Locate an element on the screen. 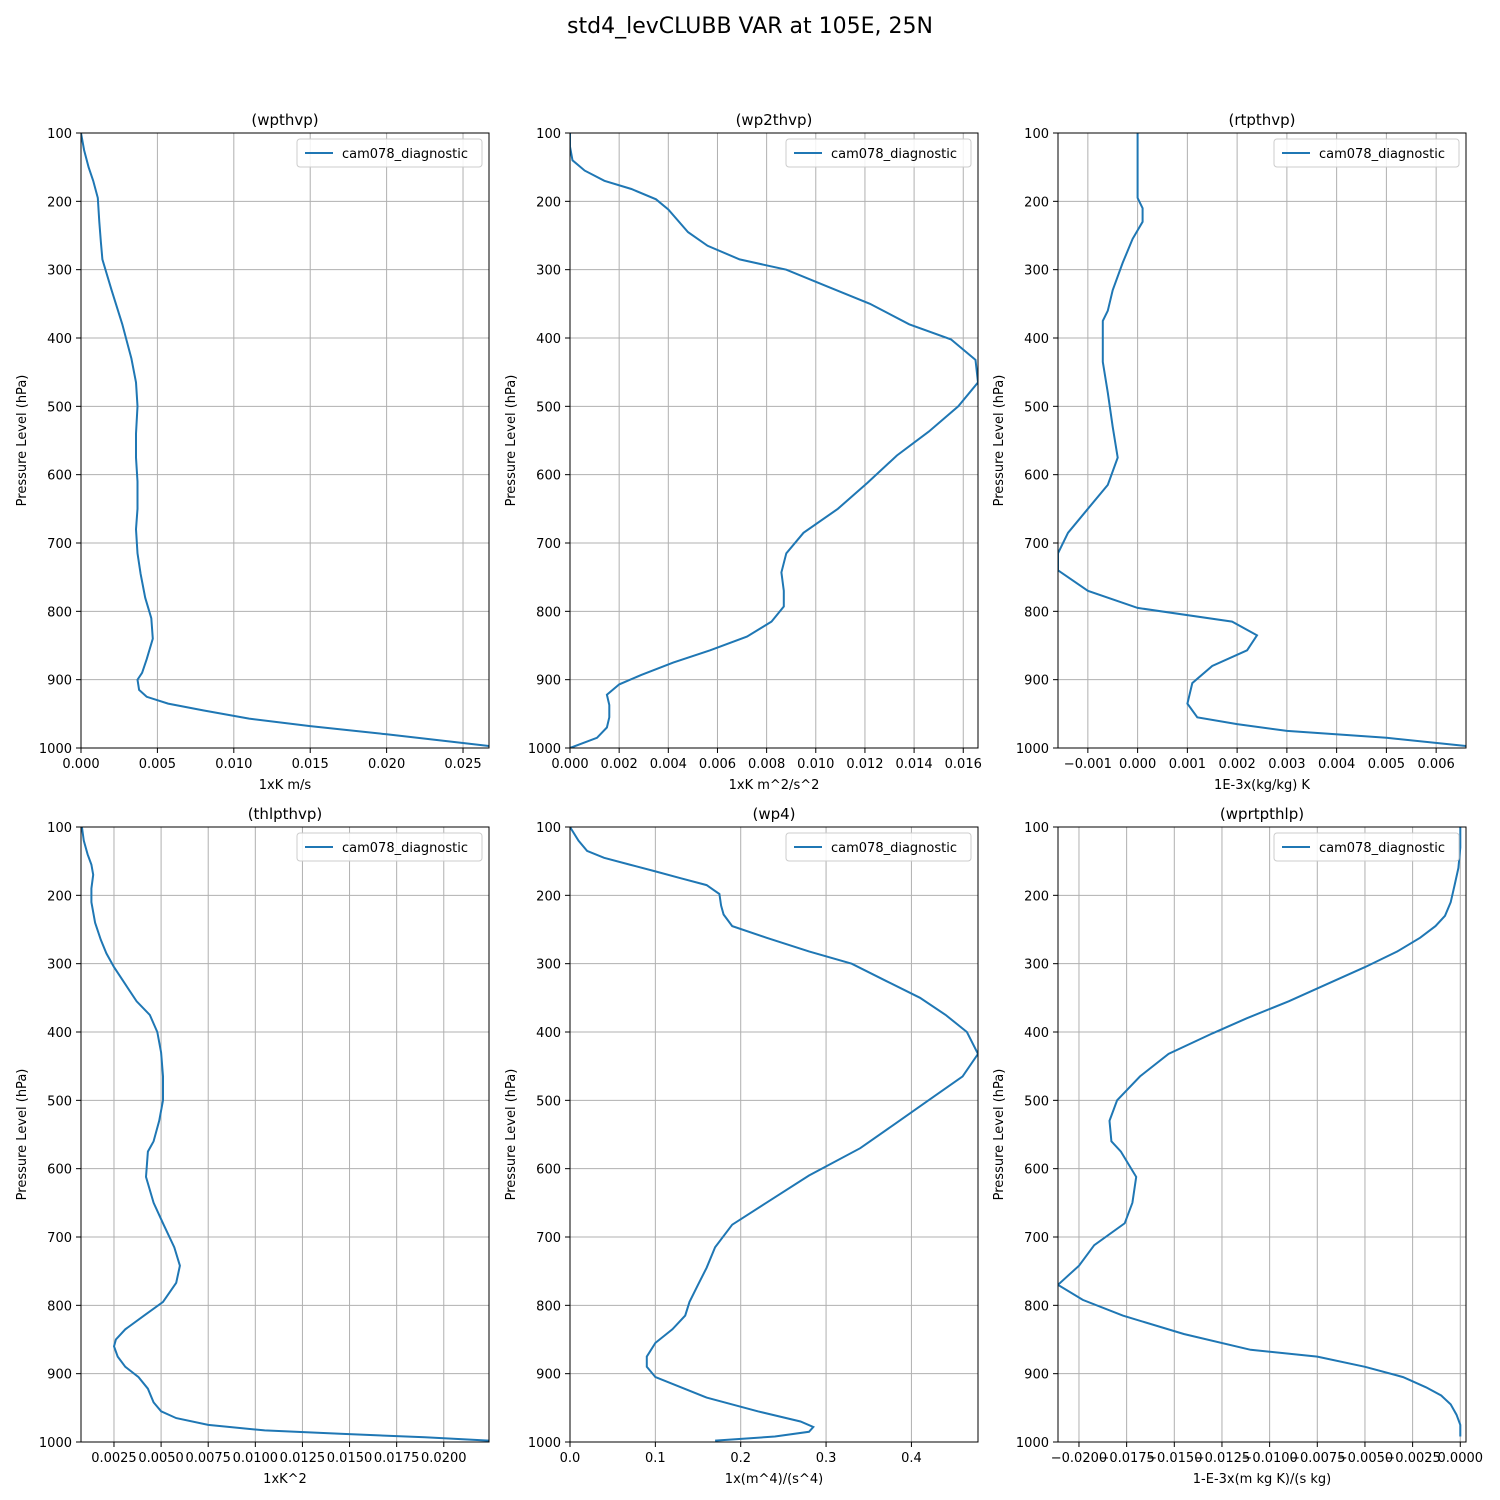 The height and width of the screenshot is (1500, 1500). x-tick-label: 0.0150 is located at coordinates (350, 1458).